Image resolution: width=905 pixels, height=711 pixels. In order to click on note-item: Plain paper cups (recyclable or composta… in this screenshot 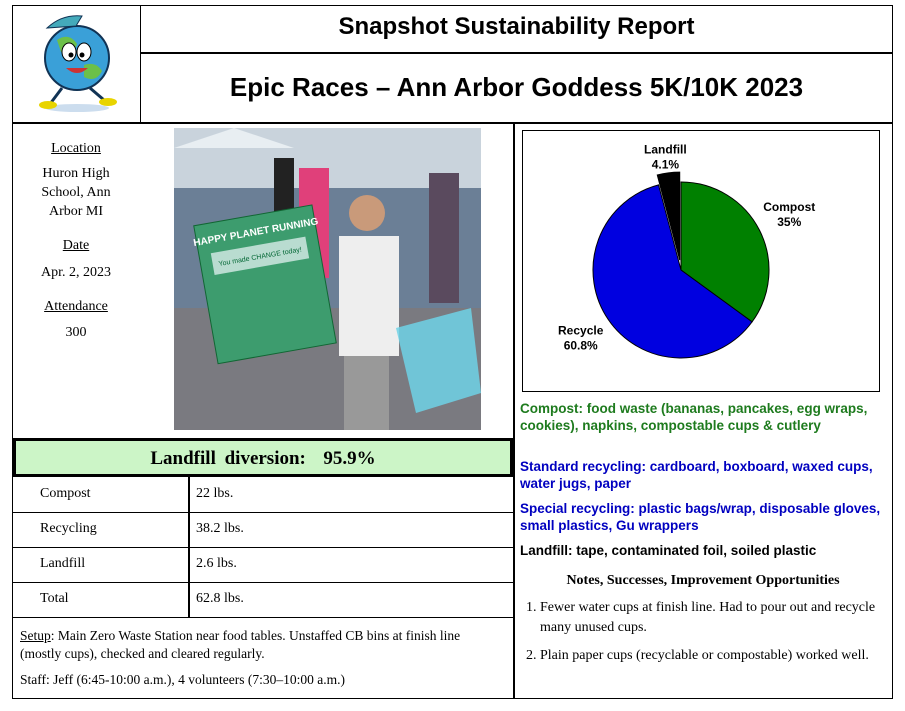, I will do `click(721, 656)`.